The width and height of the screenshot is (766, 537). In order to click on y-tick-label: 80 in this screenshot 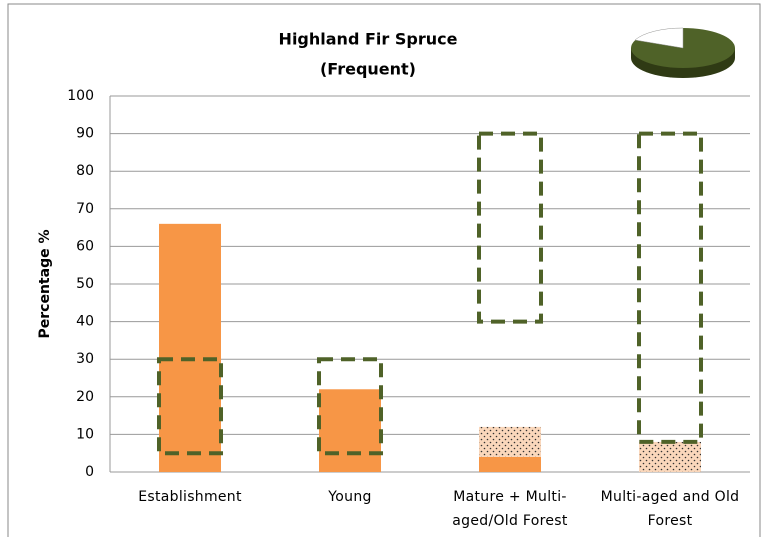, I will do `click(85, 171)`.